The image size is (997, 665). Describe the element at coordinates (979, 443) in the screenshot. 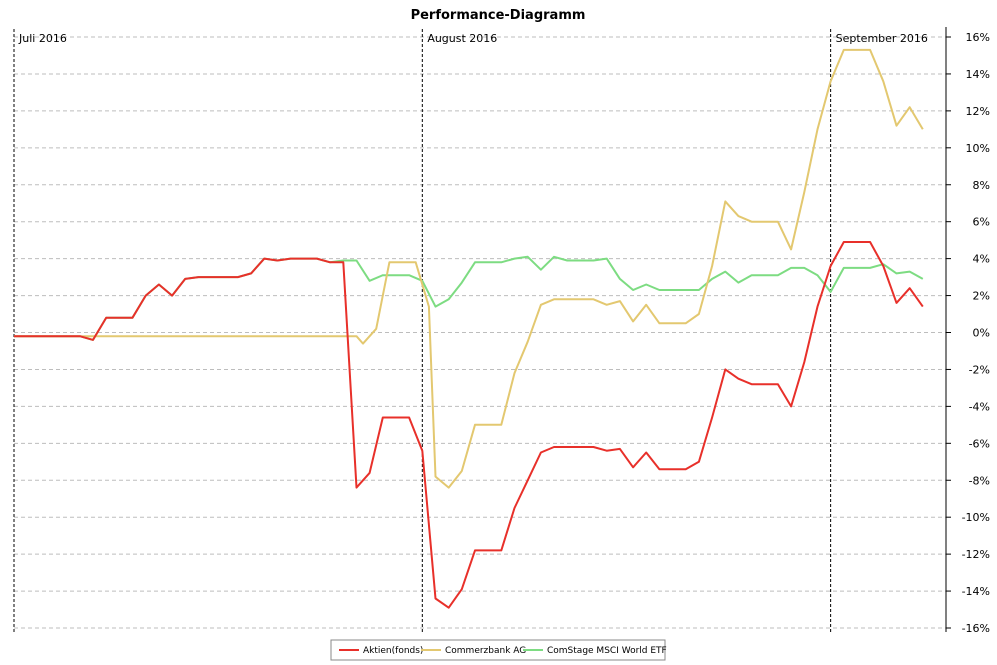

I see `y-tick-label: -6%` at that location.